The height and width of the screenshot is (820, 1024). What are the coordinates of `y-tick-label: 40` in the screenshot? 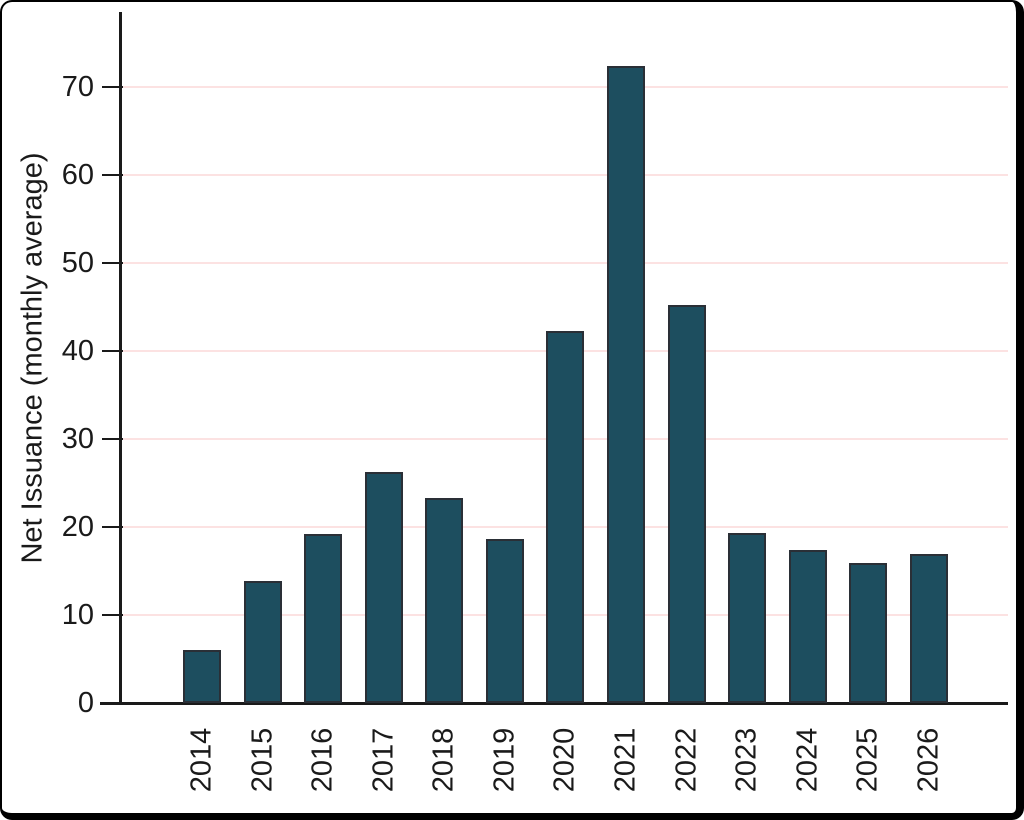 It's located at (77, 351).